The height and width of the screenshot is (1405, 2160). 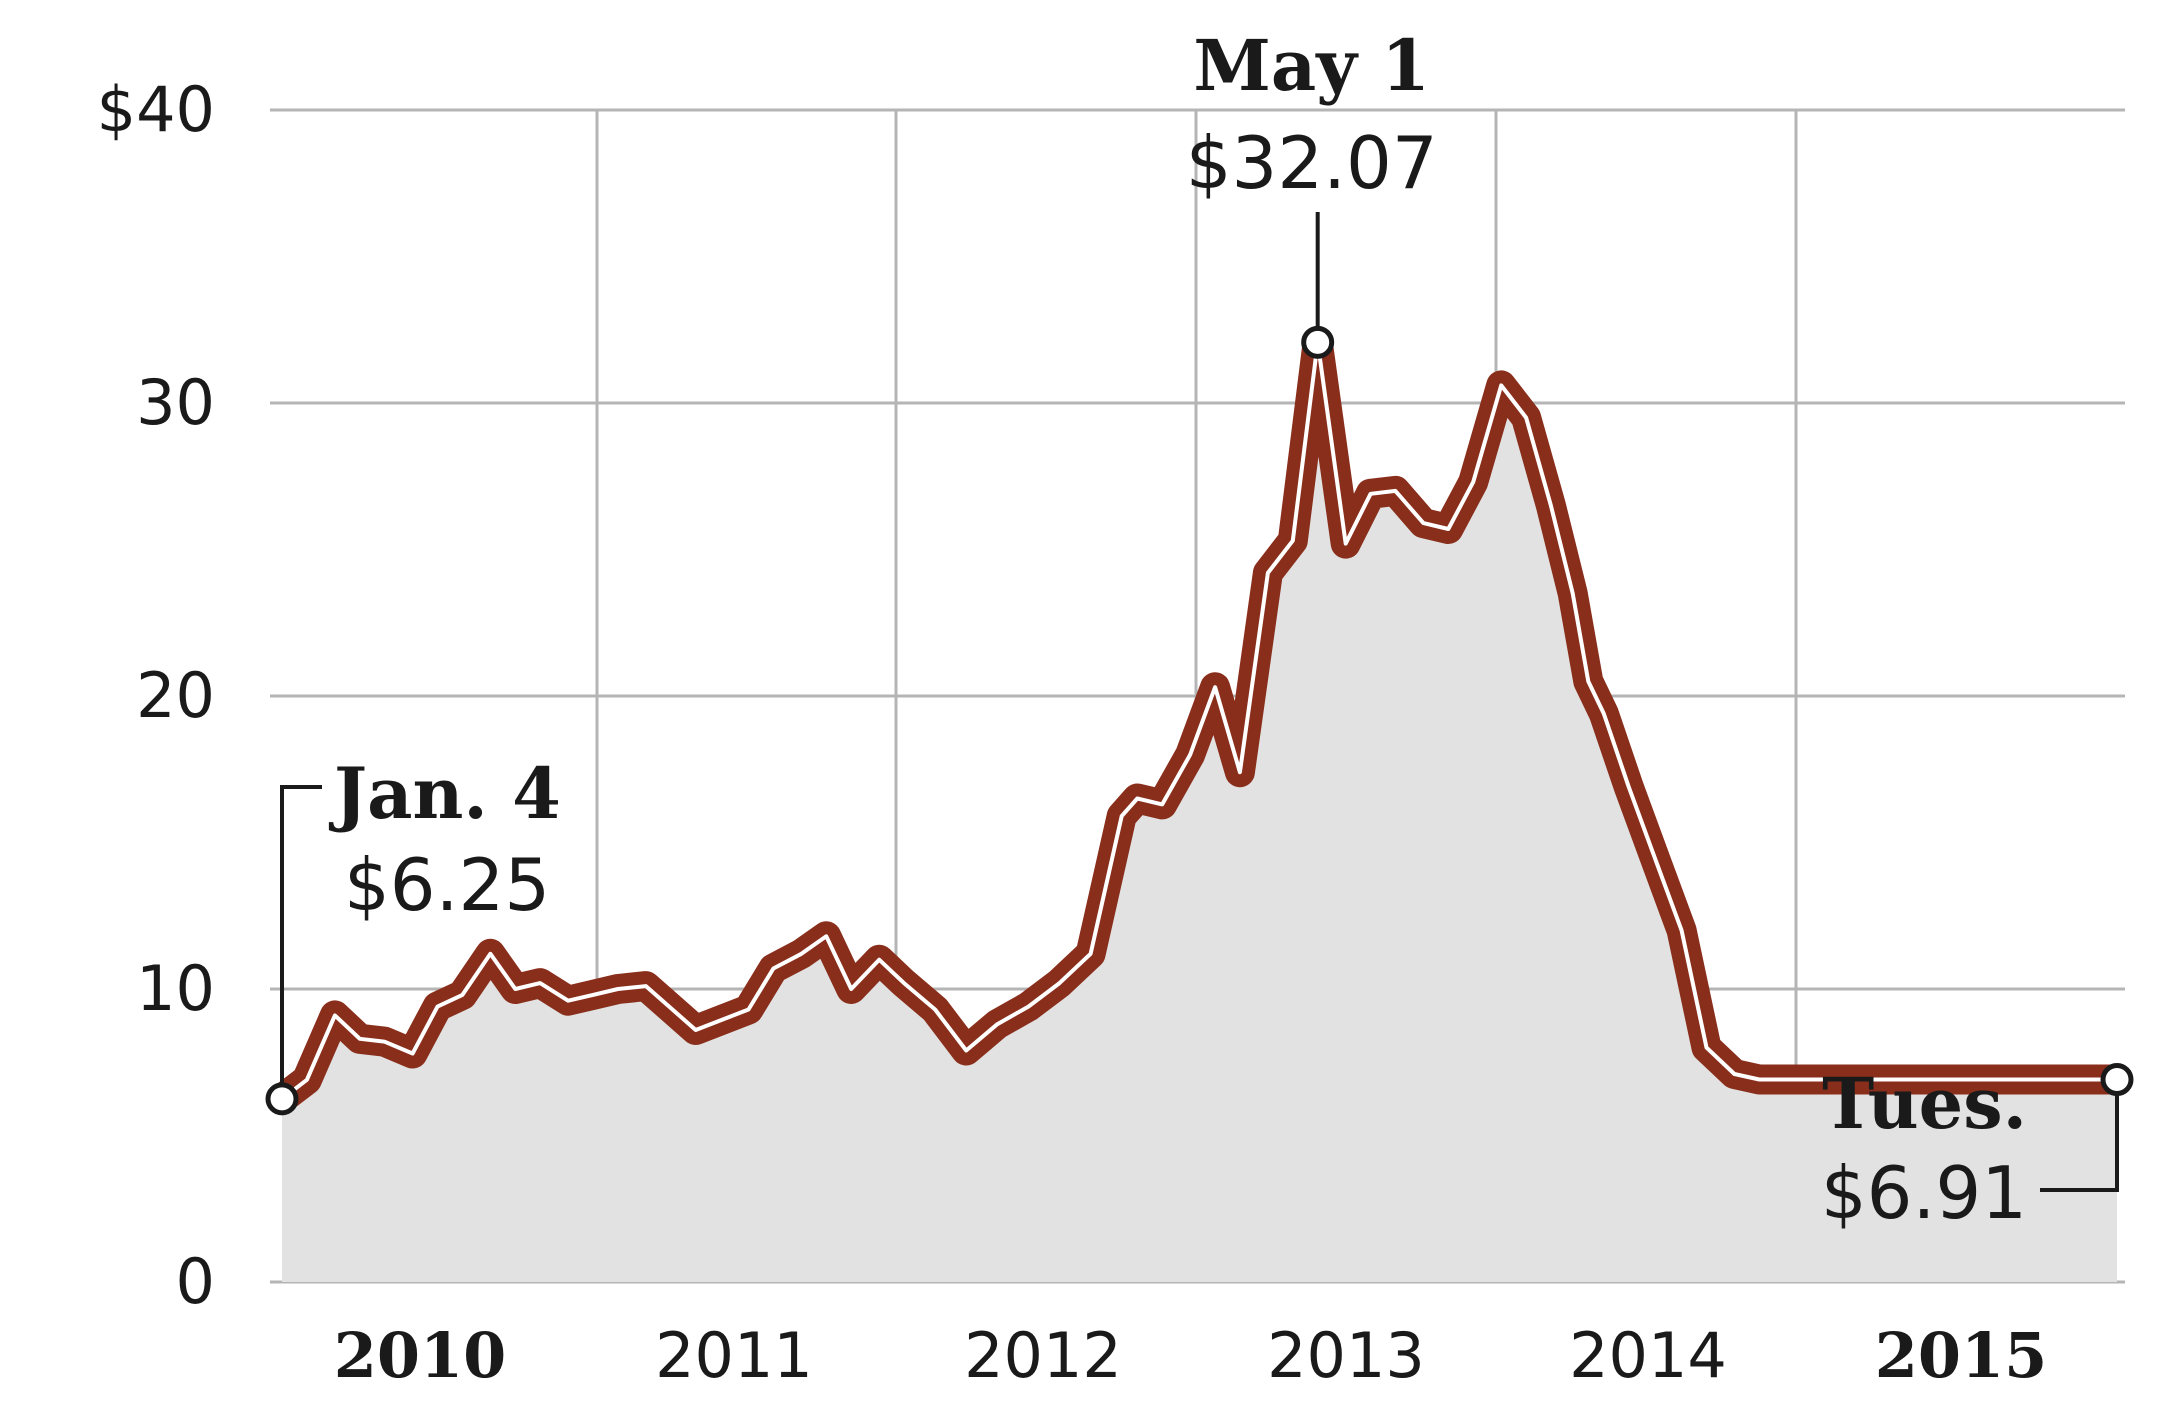 I want to click on x-tick-label: 2014, so click(x=1648, y=1355).